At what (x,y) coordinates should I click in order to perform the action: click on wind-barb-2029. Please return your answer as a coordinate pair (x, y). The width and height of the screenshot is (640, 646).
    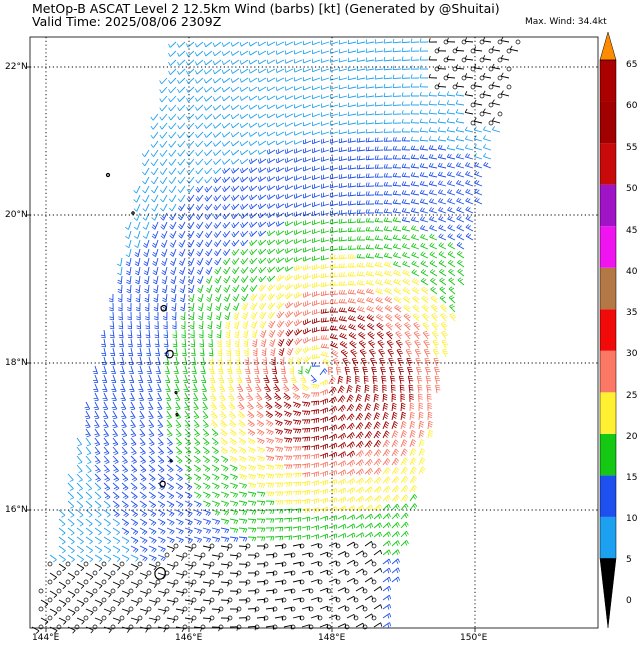
    Looking at the image, I should click on (116, 513).